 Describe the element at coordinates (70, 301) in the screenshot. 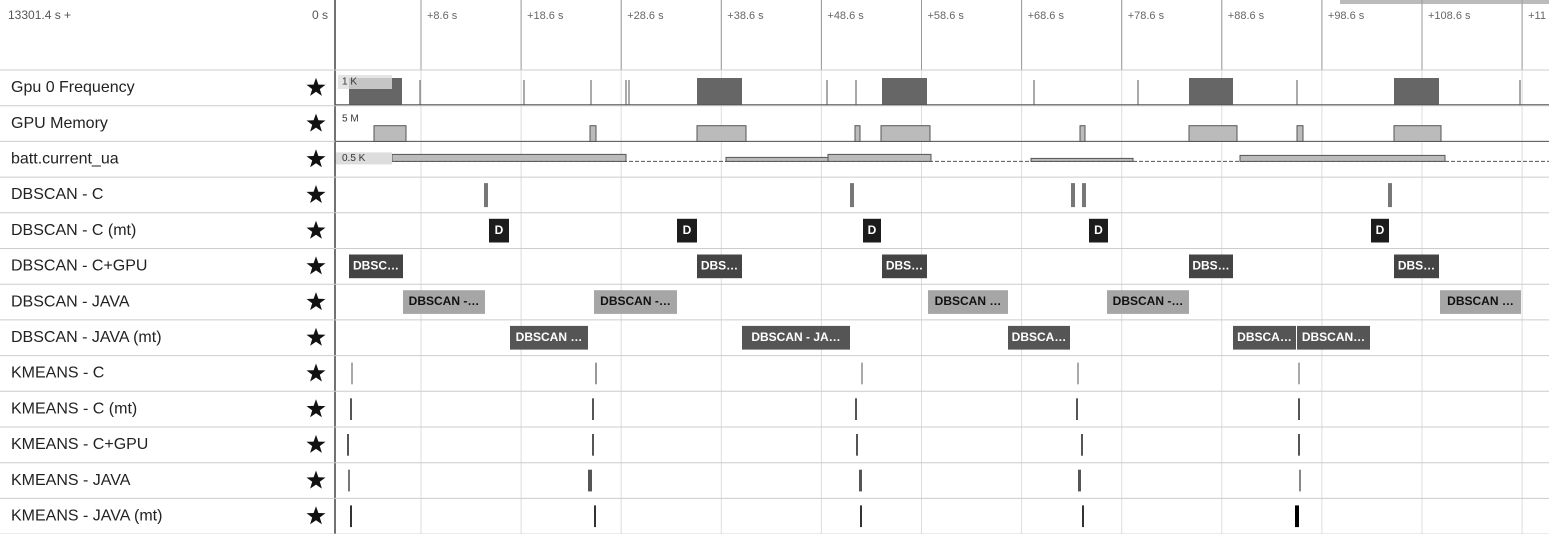

I see `track-name: DBSCAN - JAVA` at that location.